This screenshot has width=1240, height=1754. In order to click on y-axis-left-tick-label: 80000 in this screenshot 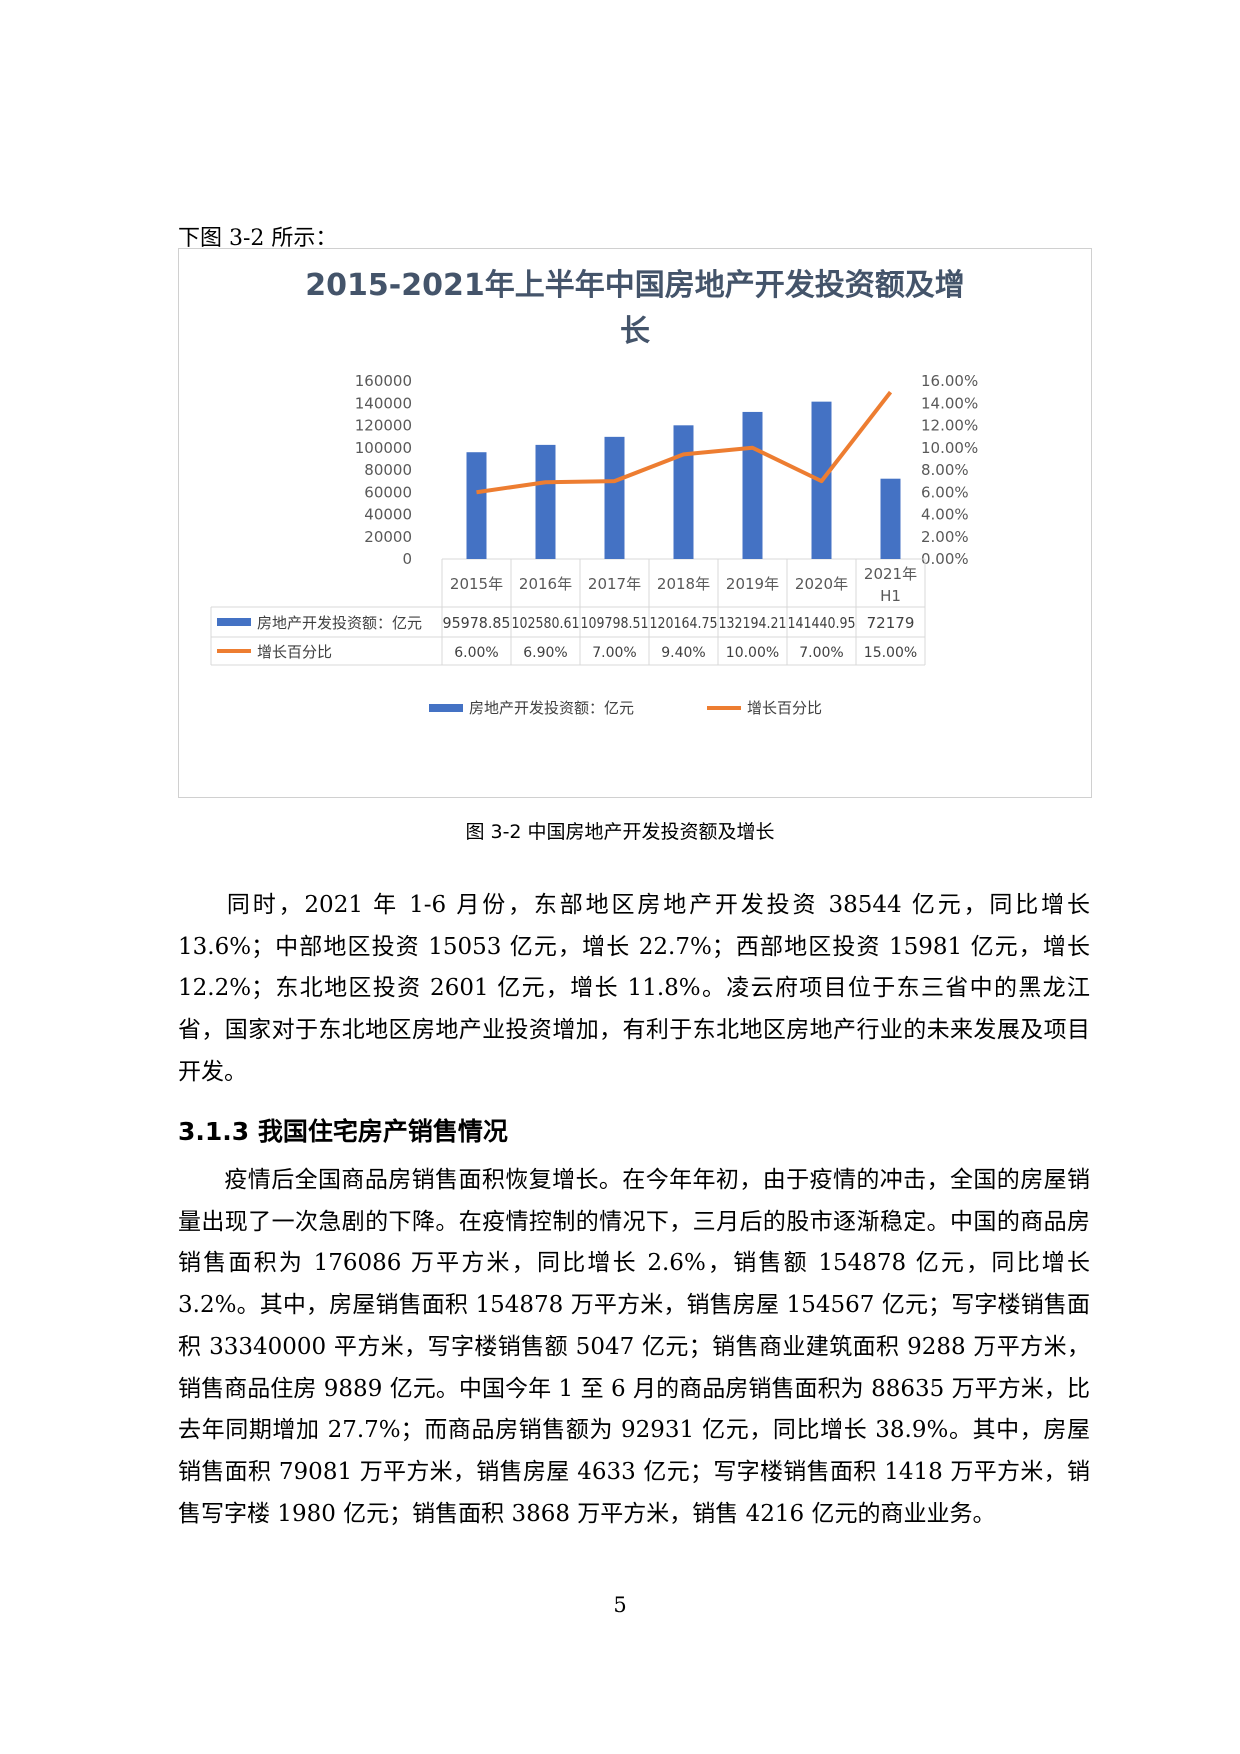, I will do `click(388, 470)`.